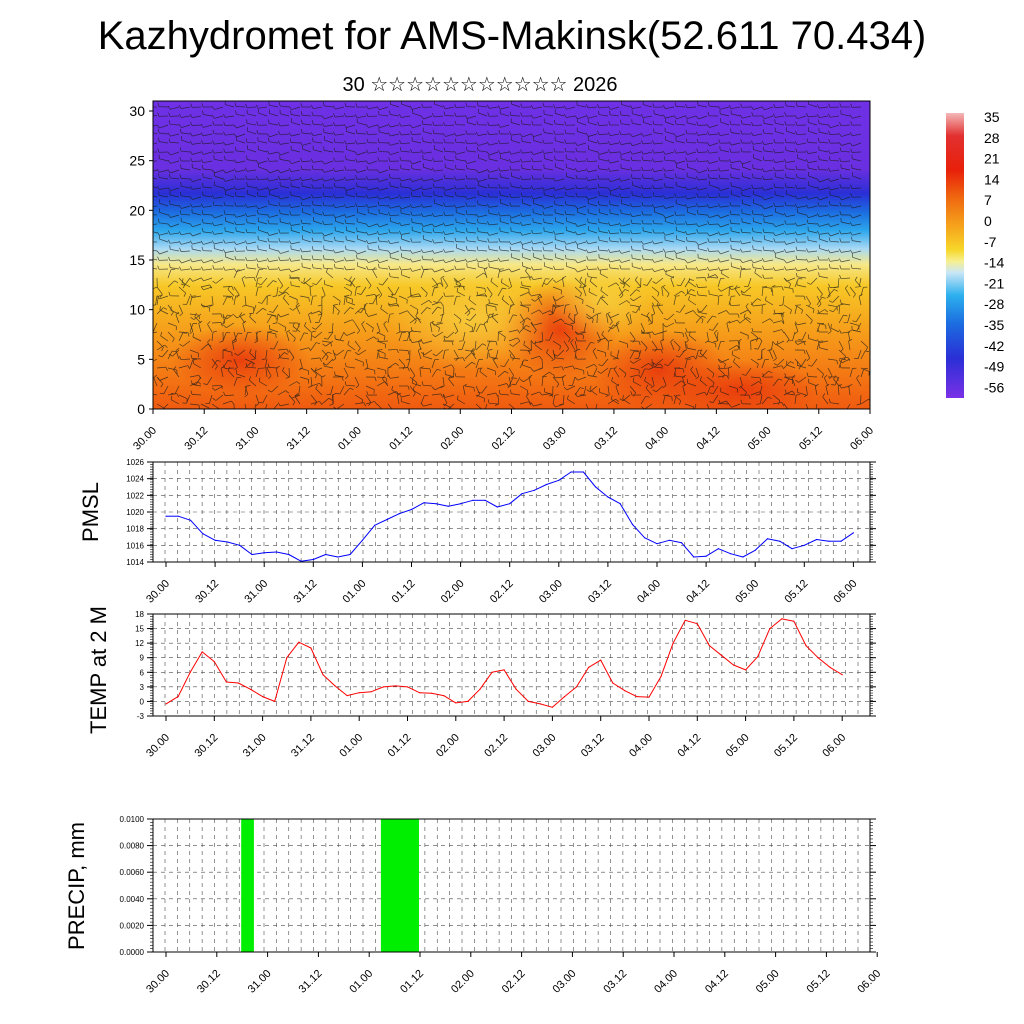  What do you see at coordinates (994, 346) in the screenshot?
I see `colorbar-label: -42` at bounding box center [994, 346].